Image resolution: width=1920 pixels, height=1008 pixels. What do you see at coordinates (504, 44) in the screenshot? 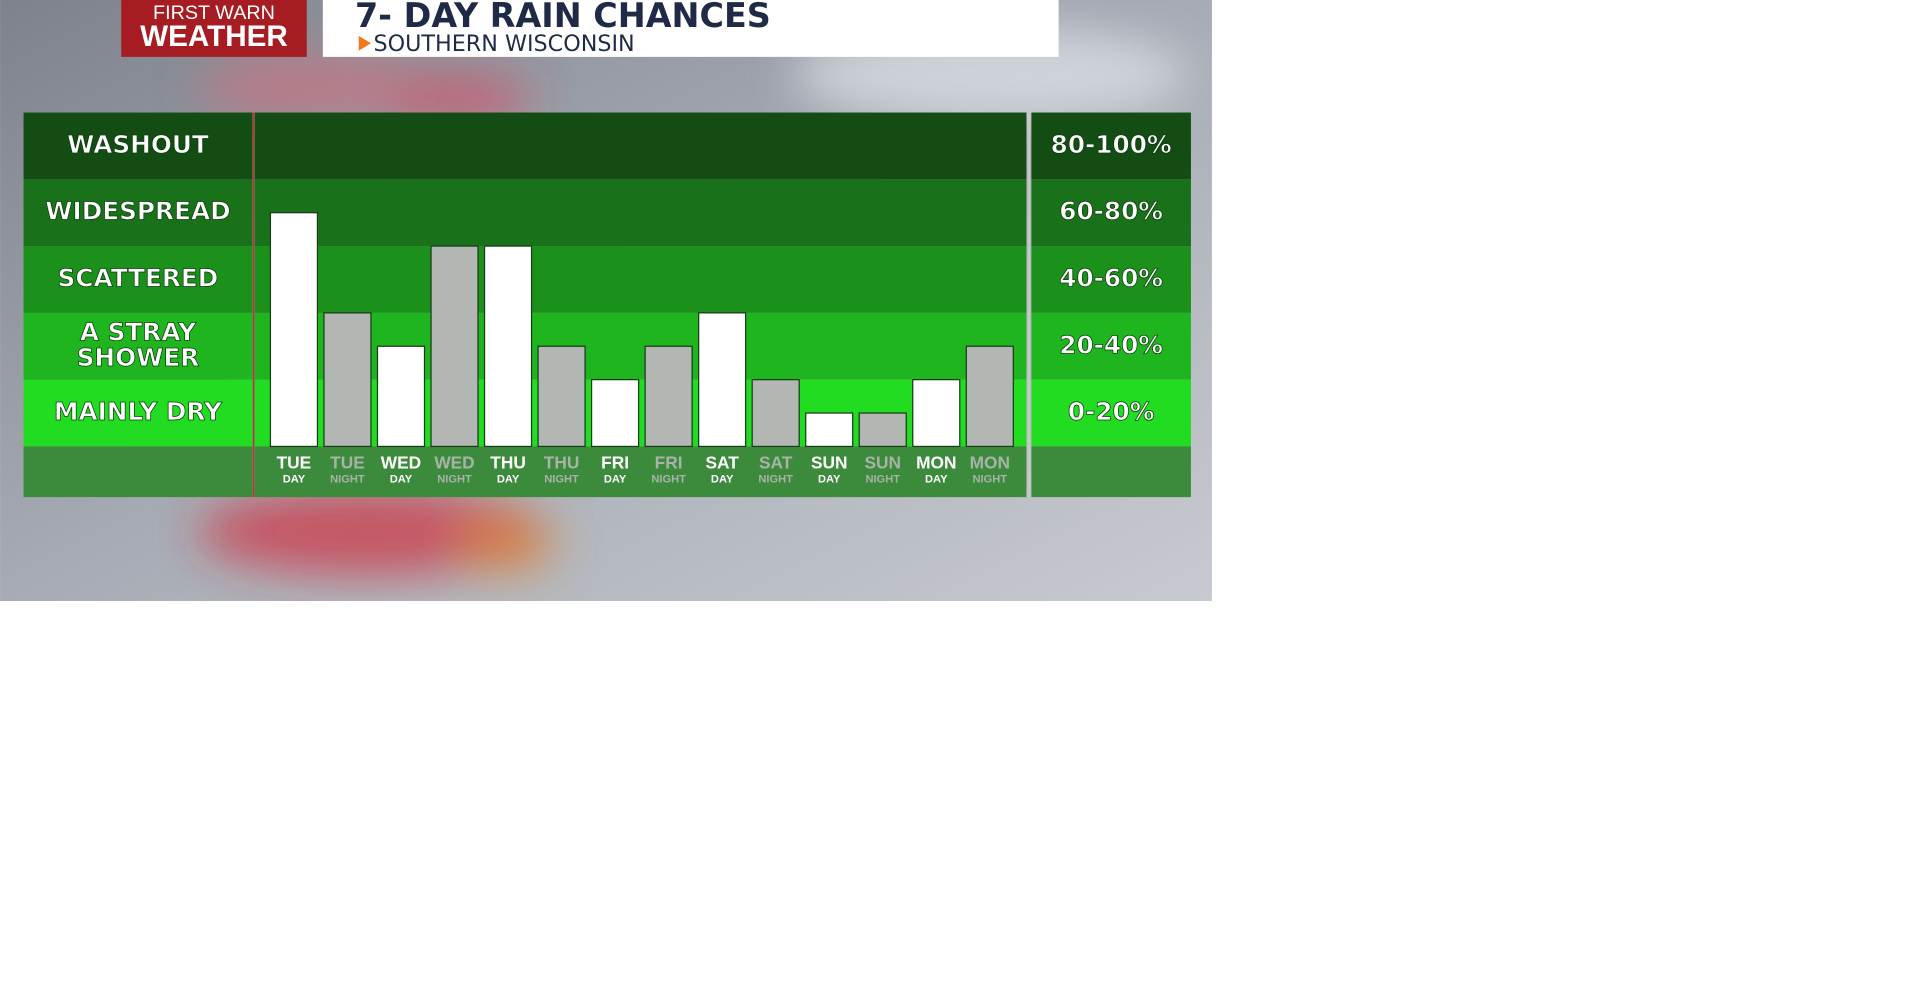
I see `chart-subtitle: SOUTHERN WISCONSIN` at bounding box center [504, 44].